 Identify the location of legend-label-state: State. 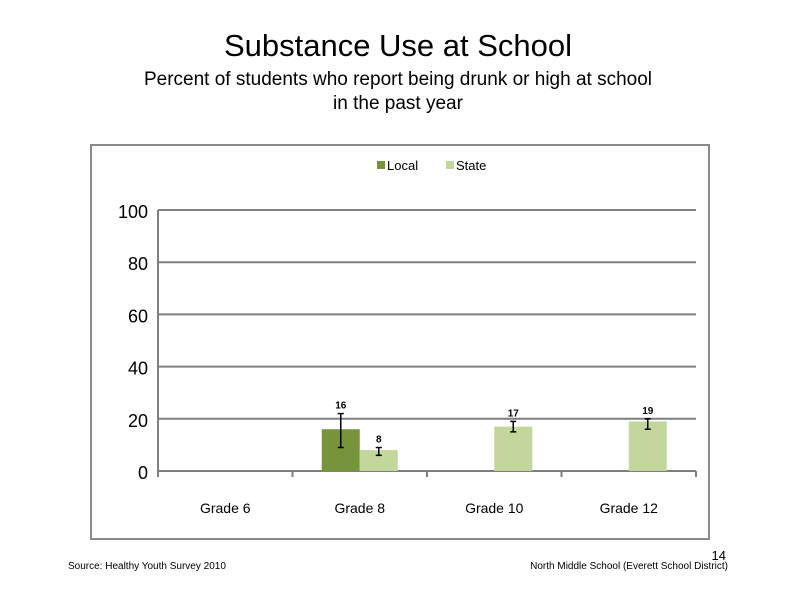
(471, 165).